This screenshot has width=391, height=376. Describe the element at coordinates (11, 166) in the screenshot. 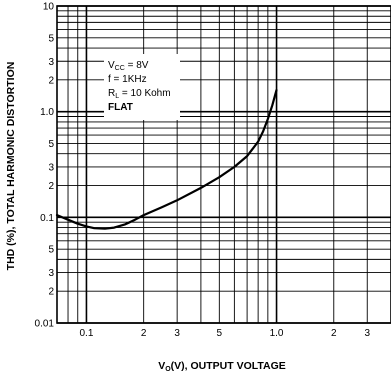

I see `y-axis-label: THD (%), TOTAL HARMONIC DISTORTION` at that location.